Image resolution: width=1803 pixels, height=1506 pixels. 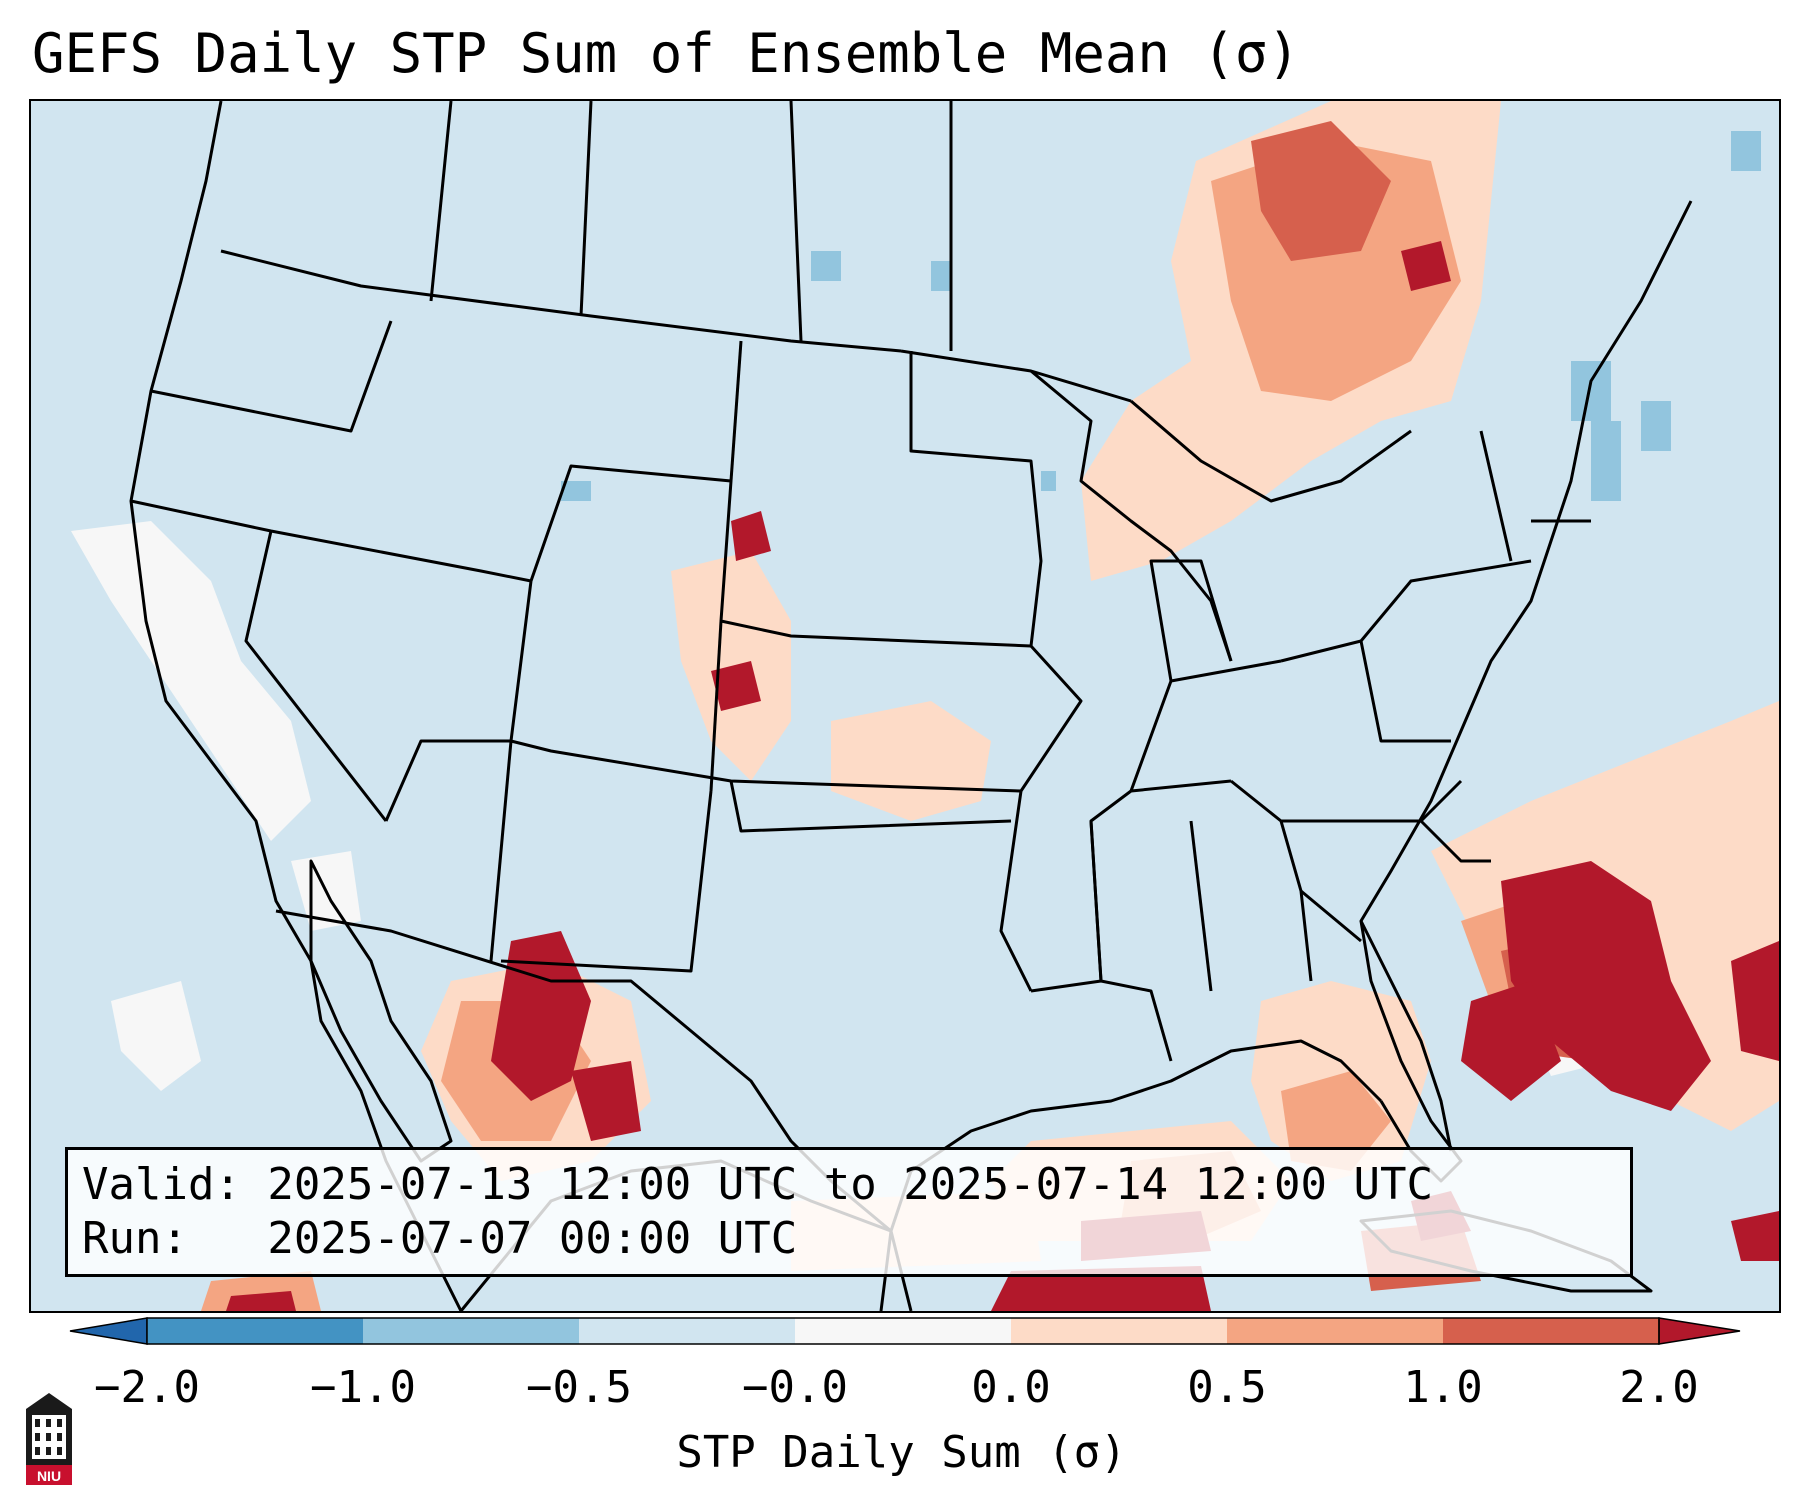 I want to click on chart-title: GEFS Daily STP Sum of Ensemble Mean (σ), so click(x=666, y=53).